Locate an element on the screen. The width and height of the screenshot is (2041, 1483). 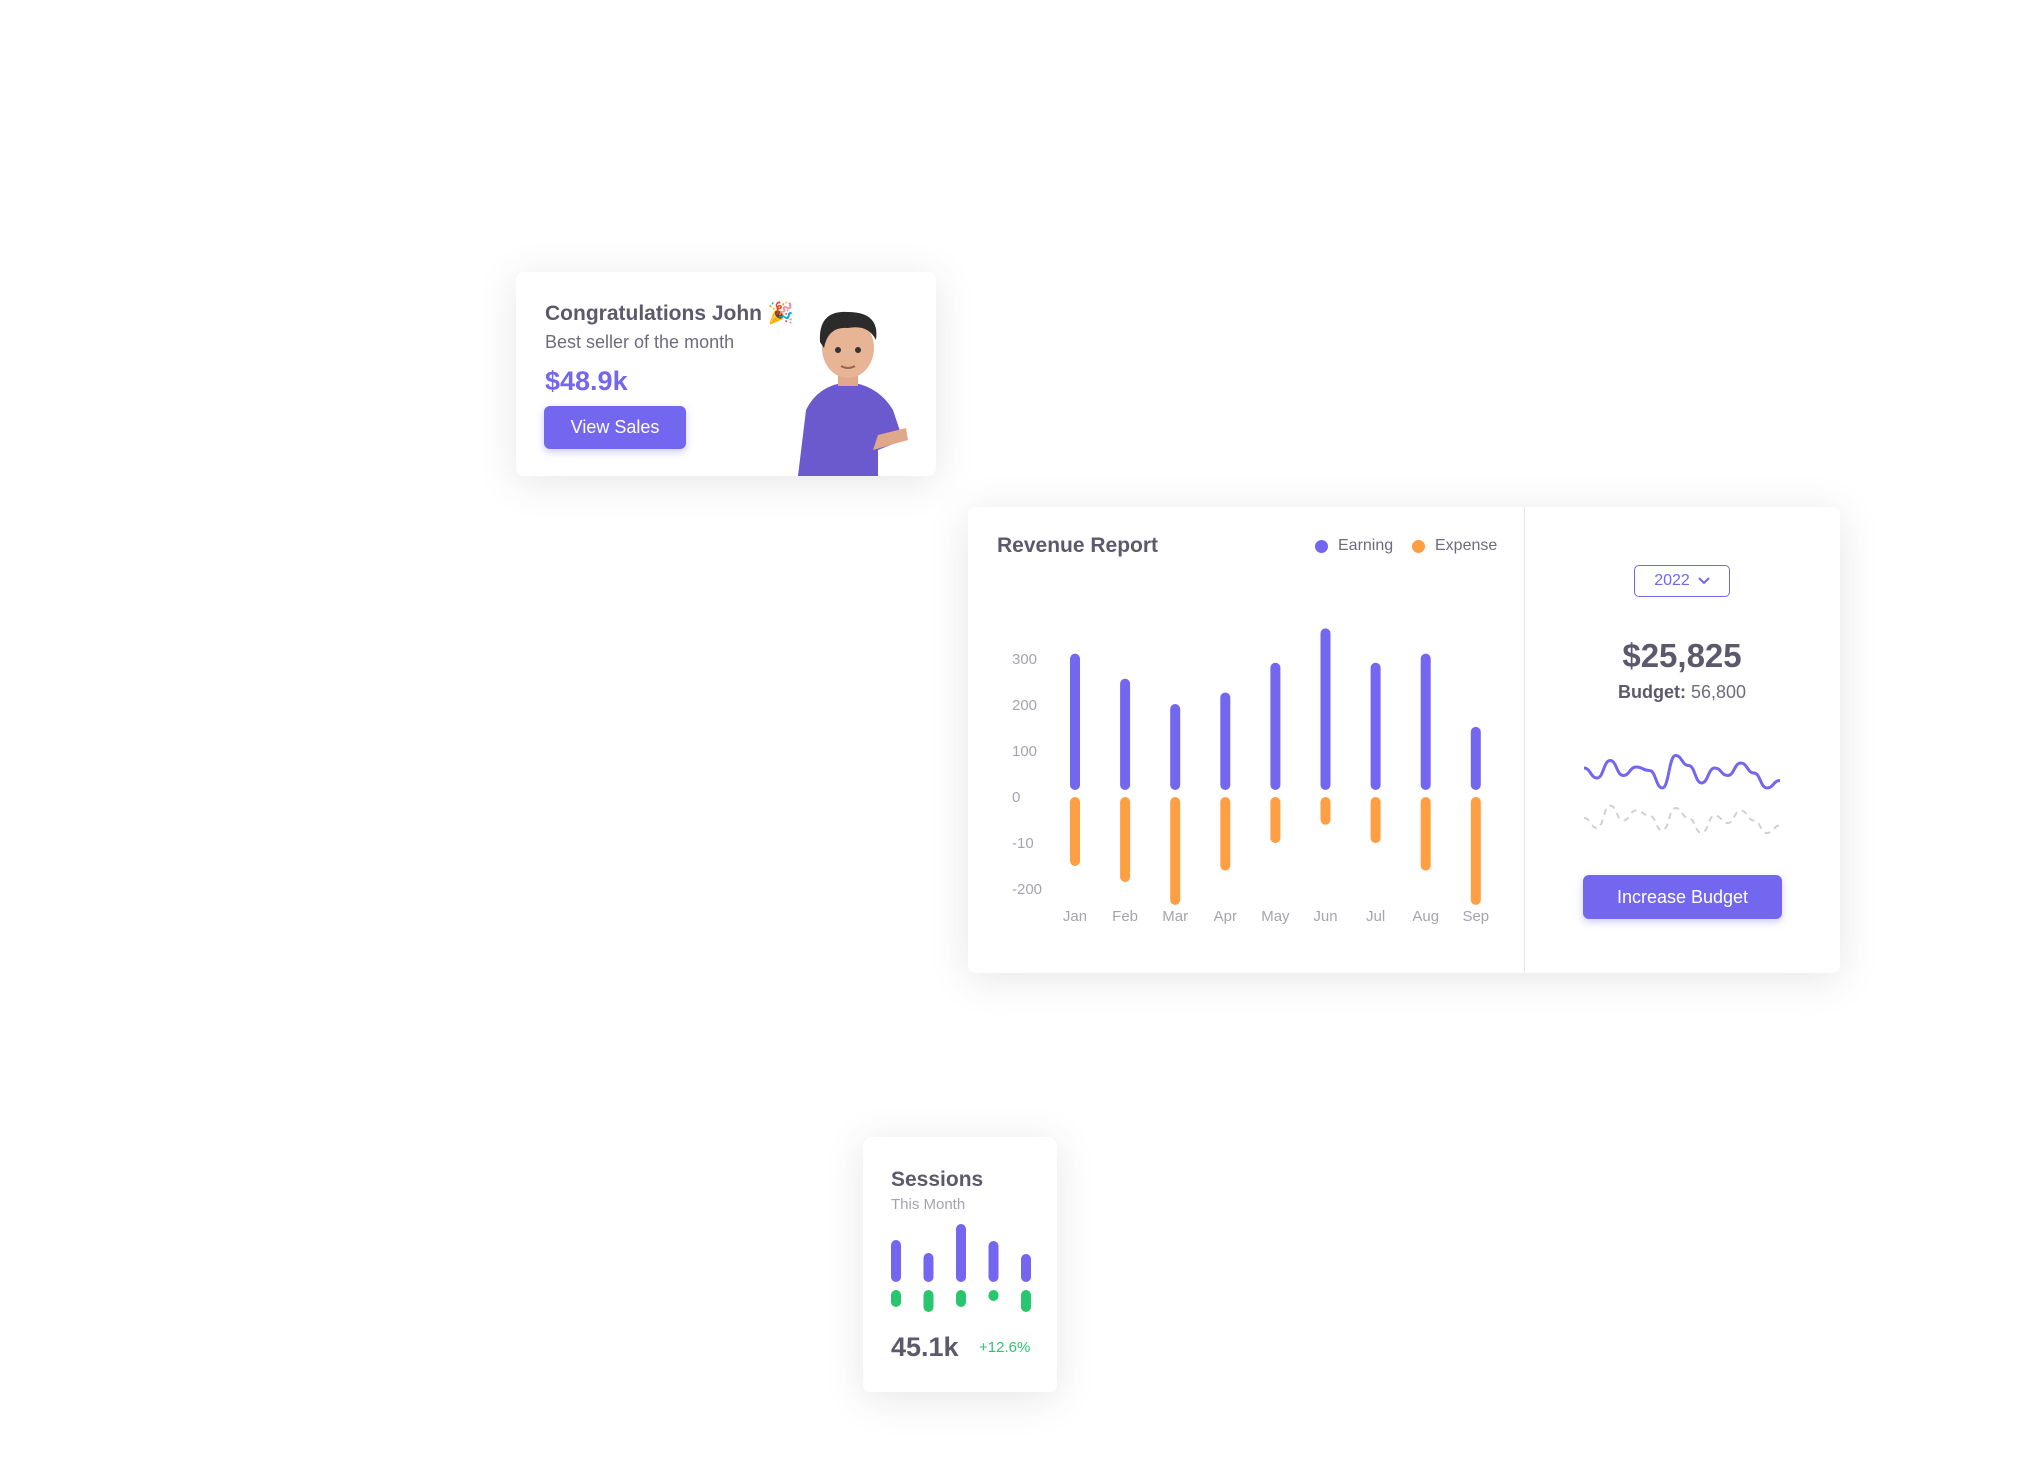
budget-sparkline is located at coordinates (1682, 794).